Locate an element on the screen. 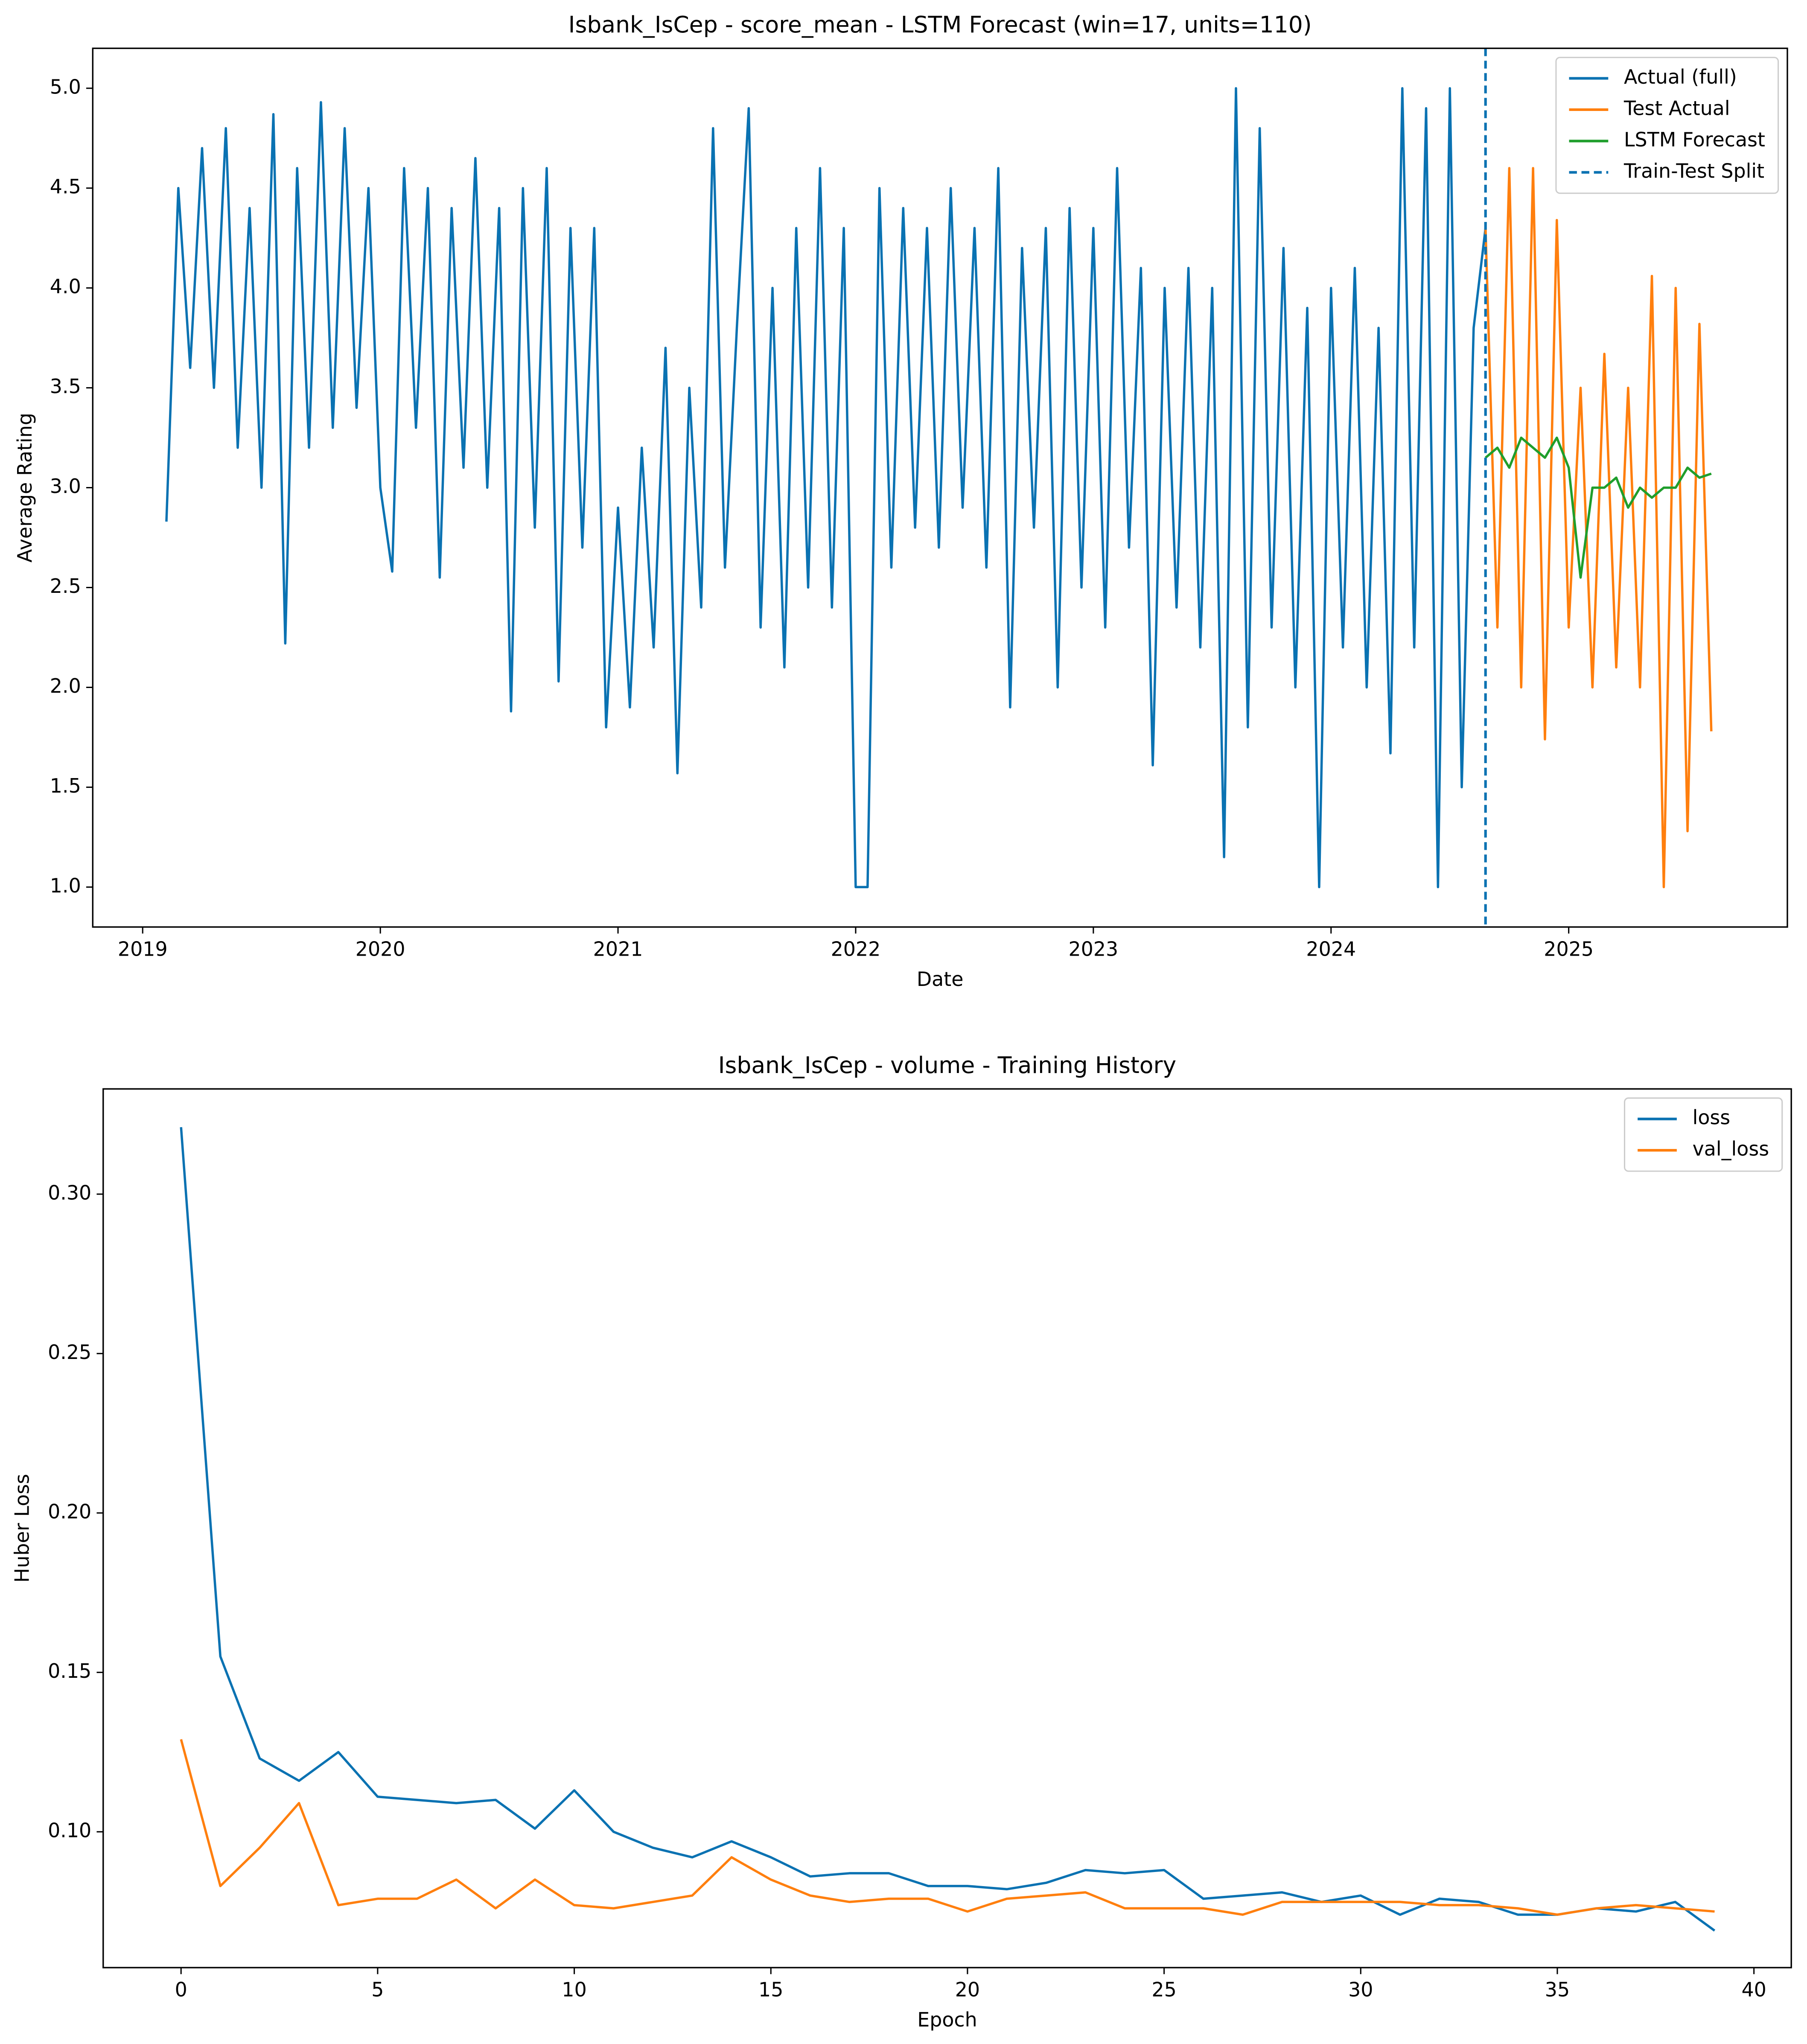 The image size is (1807, 2044). legend-label: loss is located at coordinates (1712, 1117).